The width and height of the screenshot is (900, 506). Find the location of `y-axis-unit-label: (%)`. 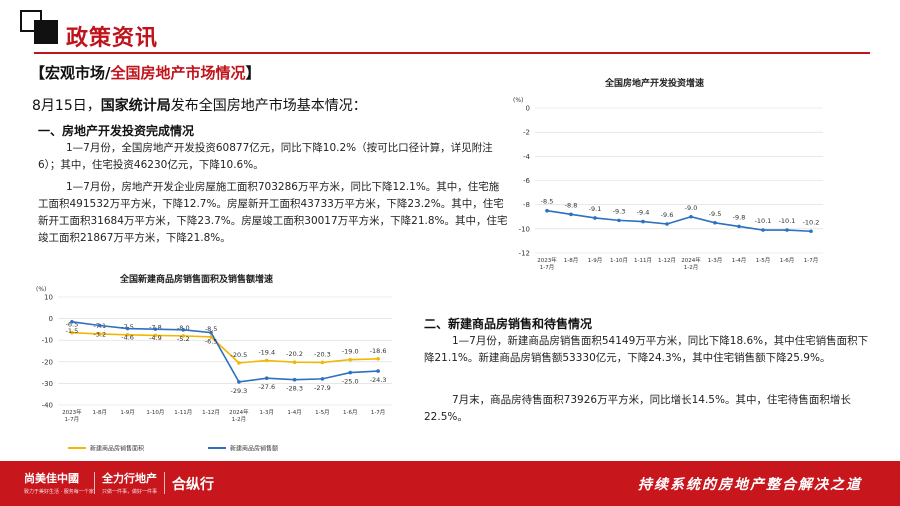

y-axis-unit-label: (%) is located at coordinates (518, 100).